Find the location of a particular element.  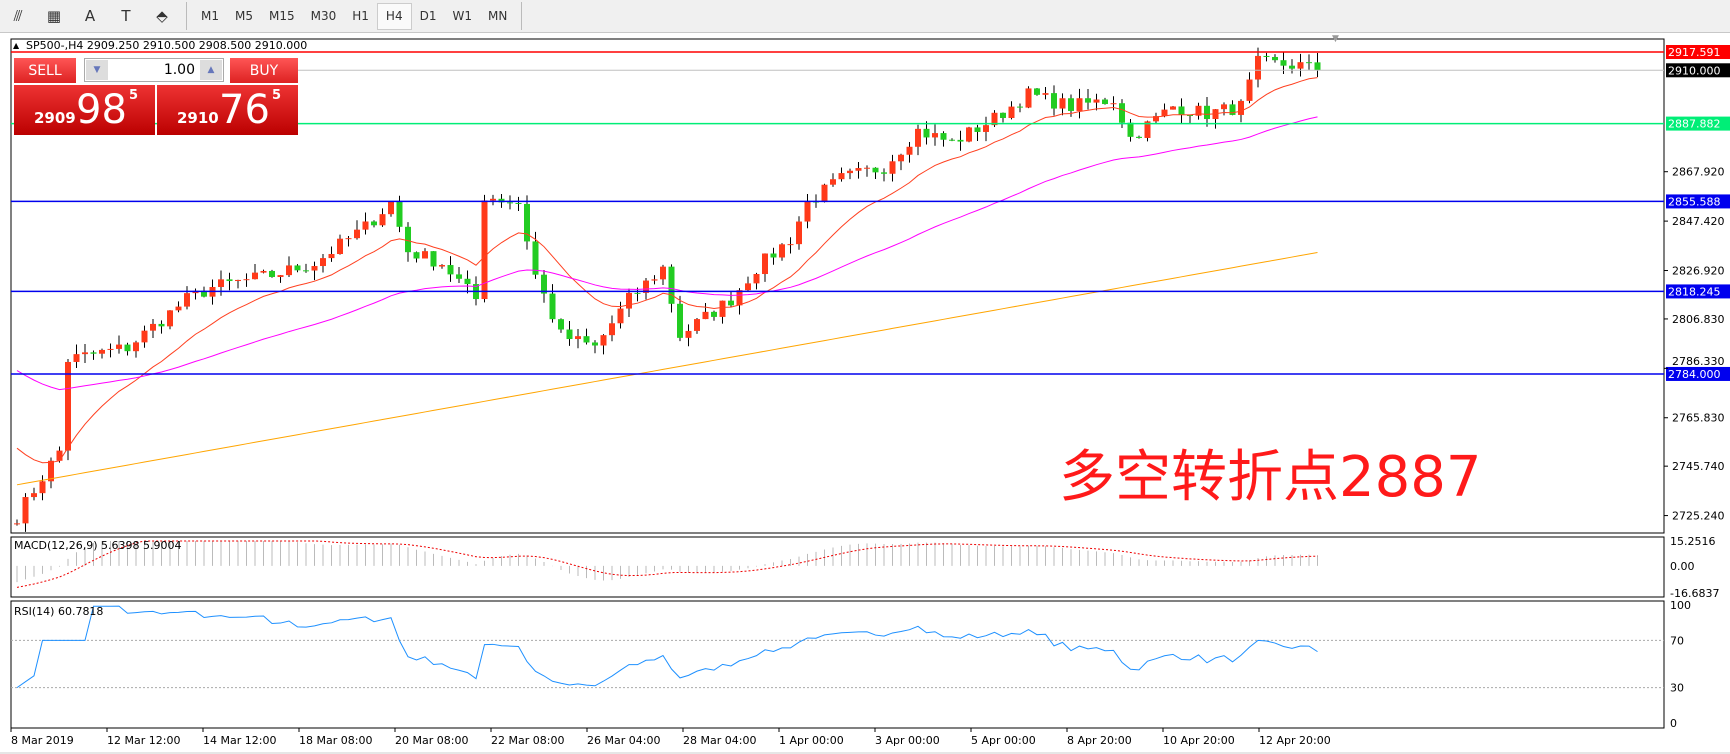

buy-price: 2910 76 5 is located at coordinates (227, 110).